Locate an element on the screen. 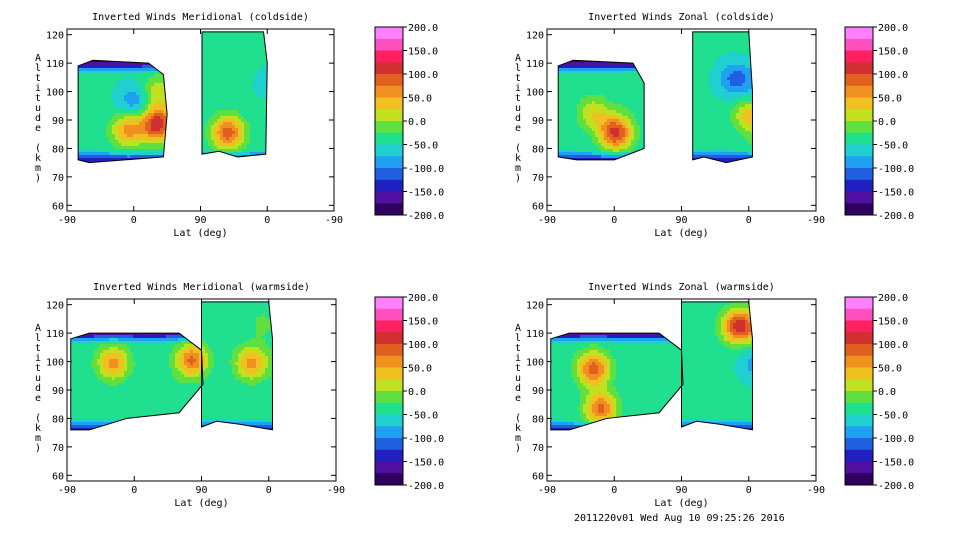  x-tick-label: 90 is located at coordinates (201, 490).